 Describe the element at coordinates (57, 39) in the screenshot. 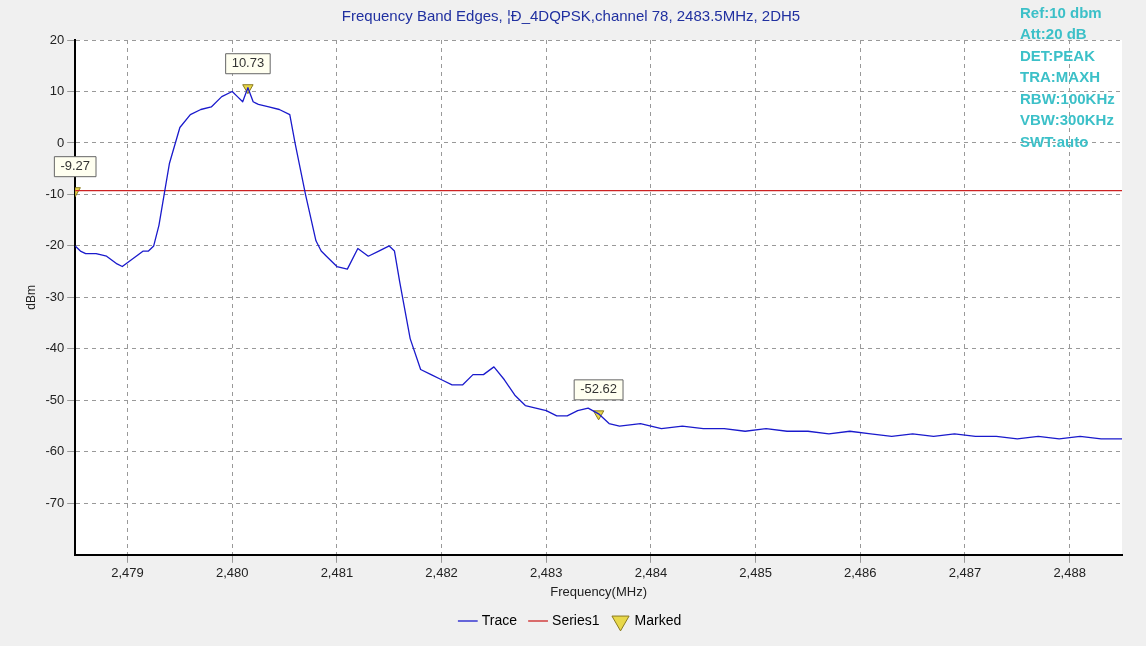

I see `y-tick-label: 20` at that location.